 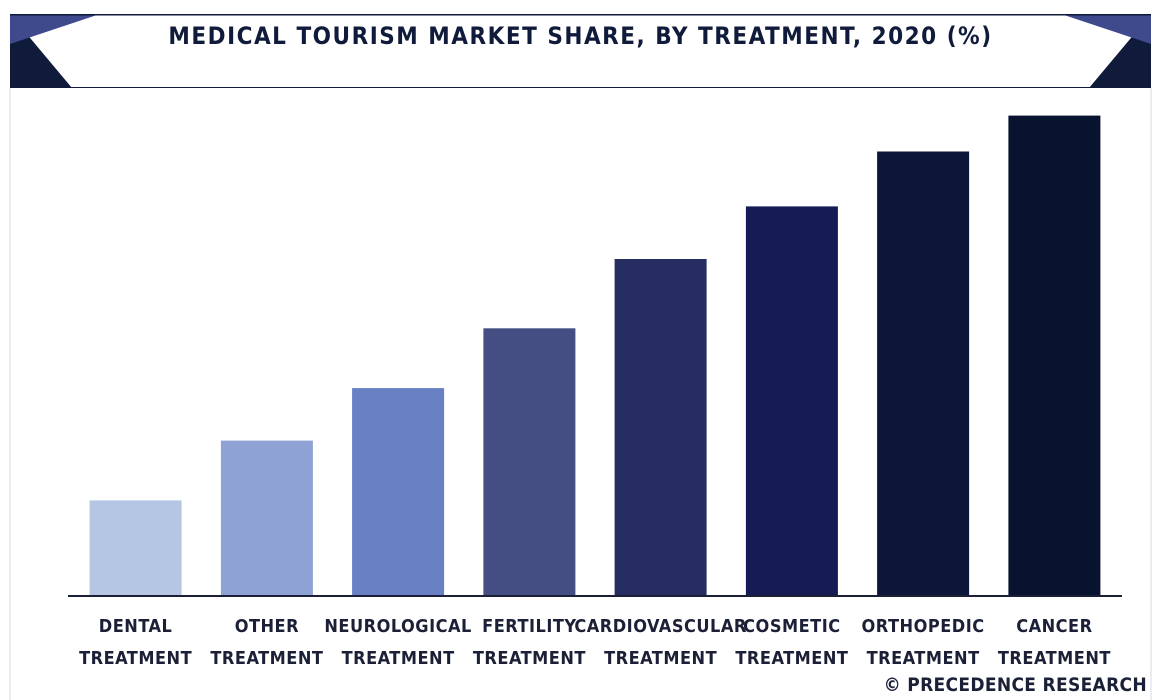 What do you see at coordinates (55, 29) in the screenshot?
I see `title-banner-left-accent` at bounding box center [55, 29].